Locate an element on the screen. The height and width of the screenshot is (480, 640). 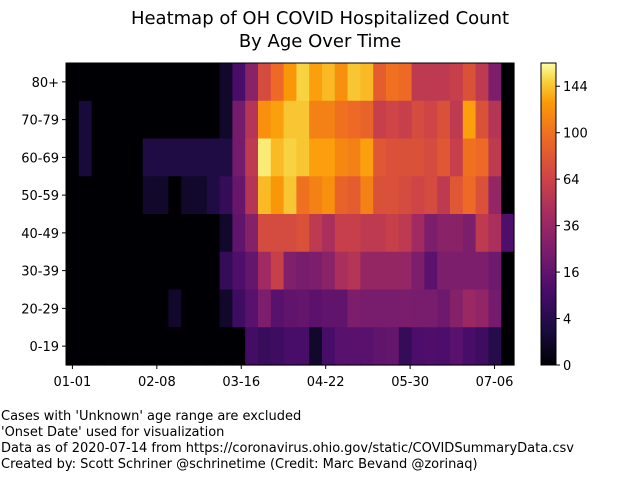
colorbar-tick-label: 0 is located at coordinates (567, 366).